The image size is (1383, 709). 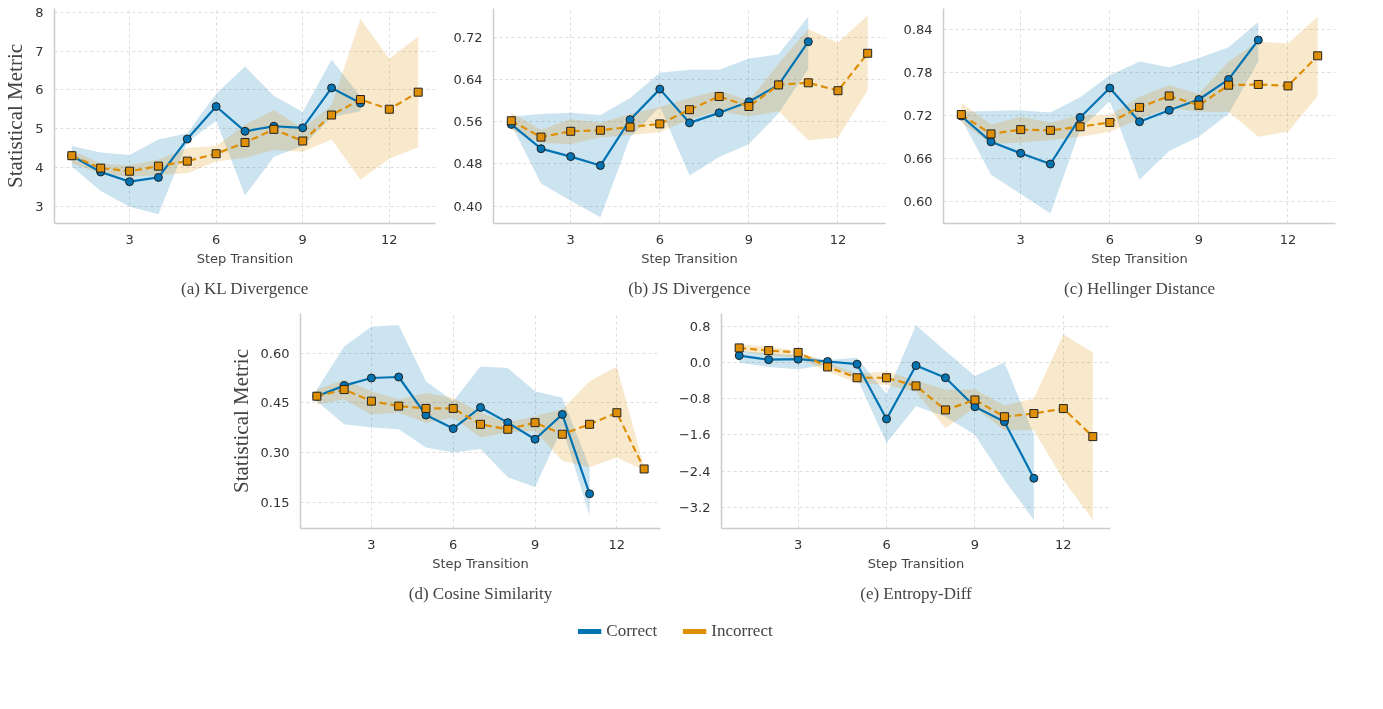 What do you see at coordinates (275, 403) in the screenshot?
I see `y-tick-label: 0.45` at bounding box center [275, 403].